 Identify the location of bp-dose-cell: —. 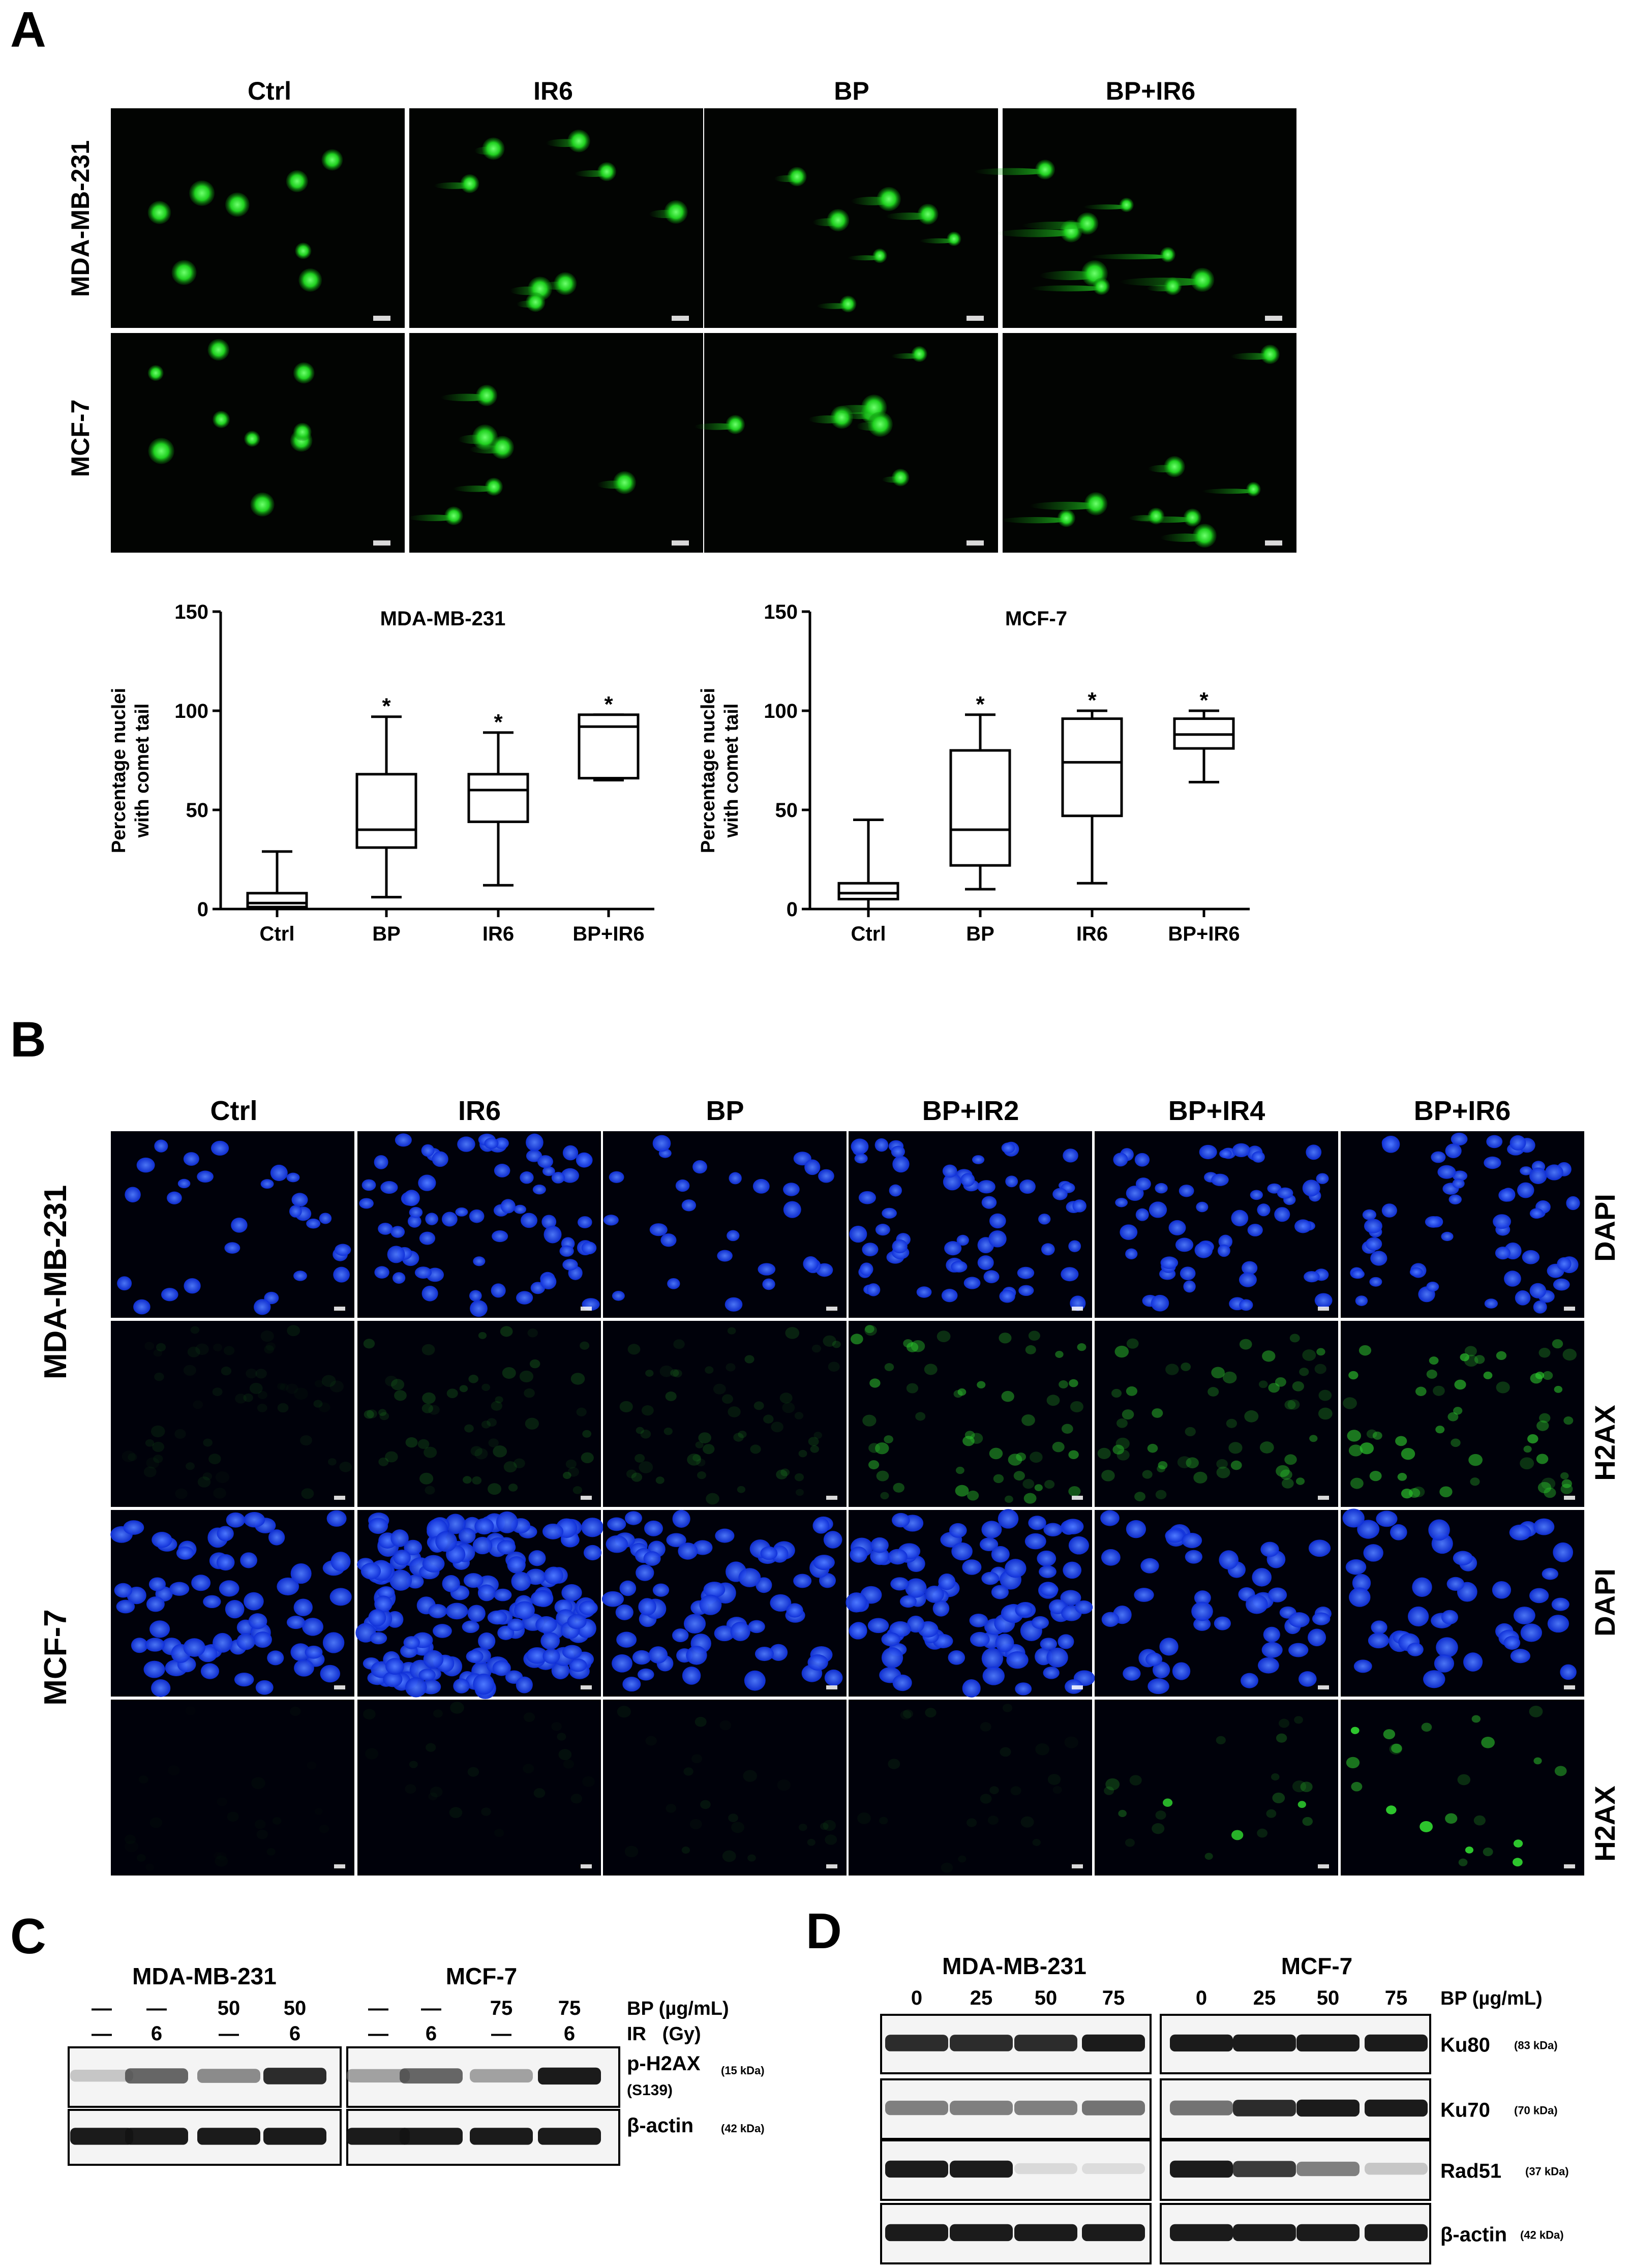
(378, 2008).